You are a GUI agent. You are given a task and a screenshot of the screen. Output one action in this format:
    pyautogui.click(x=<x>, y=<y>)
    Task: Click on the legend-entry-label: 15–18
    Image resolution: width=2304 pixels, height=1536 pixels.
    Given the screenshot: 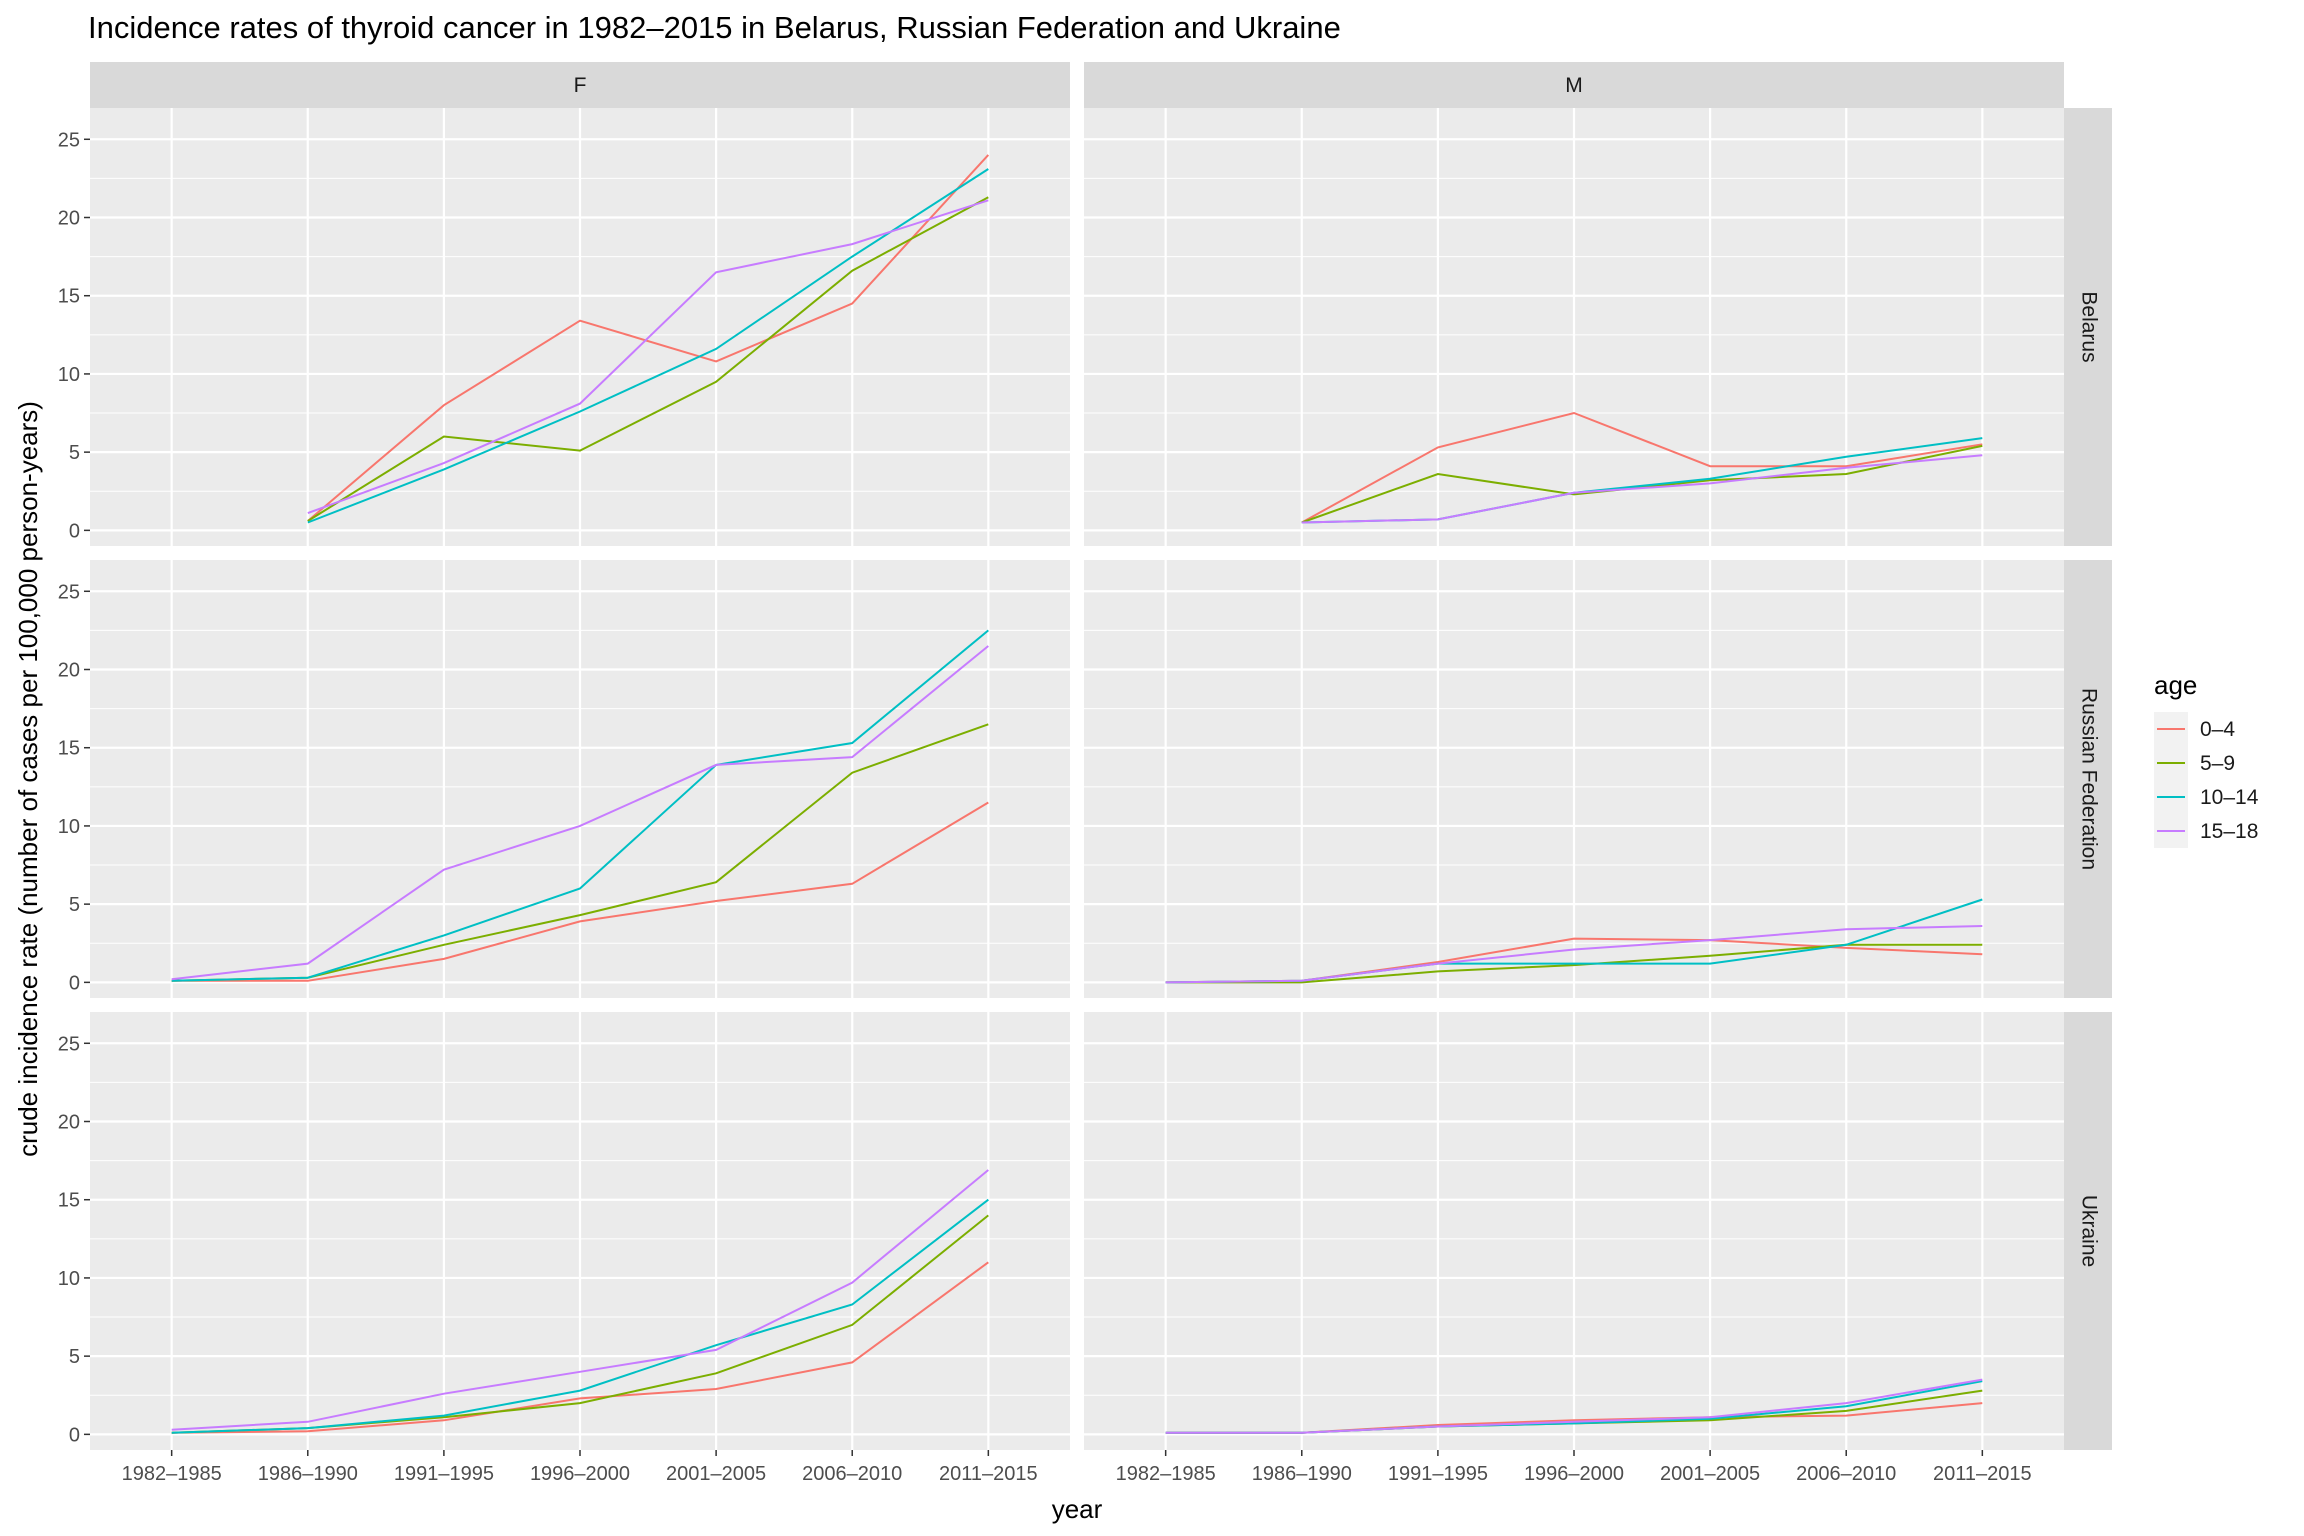 What is the action you would take?
    pyautogui.click(x=2229, y=831)
    